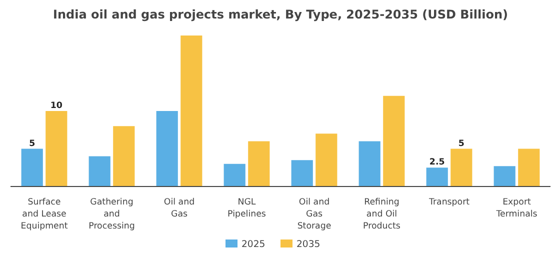 Image resolution: width=560 pixels, height=280 pixels. Describe the element at coordinates (437, 163) in the screenshot. I see `data-label: 2.5` at that location.